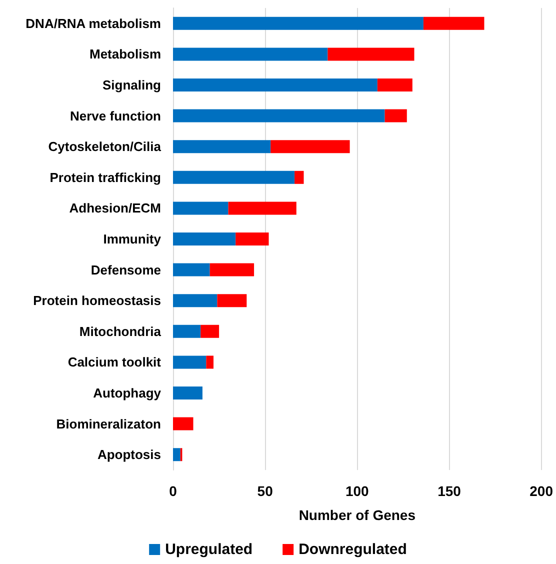  I want to click on y-tick-label: DNA/RNA metabolism, so click(93, 23).